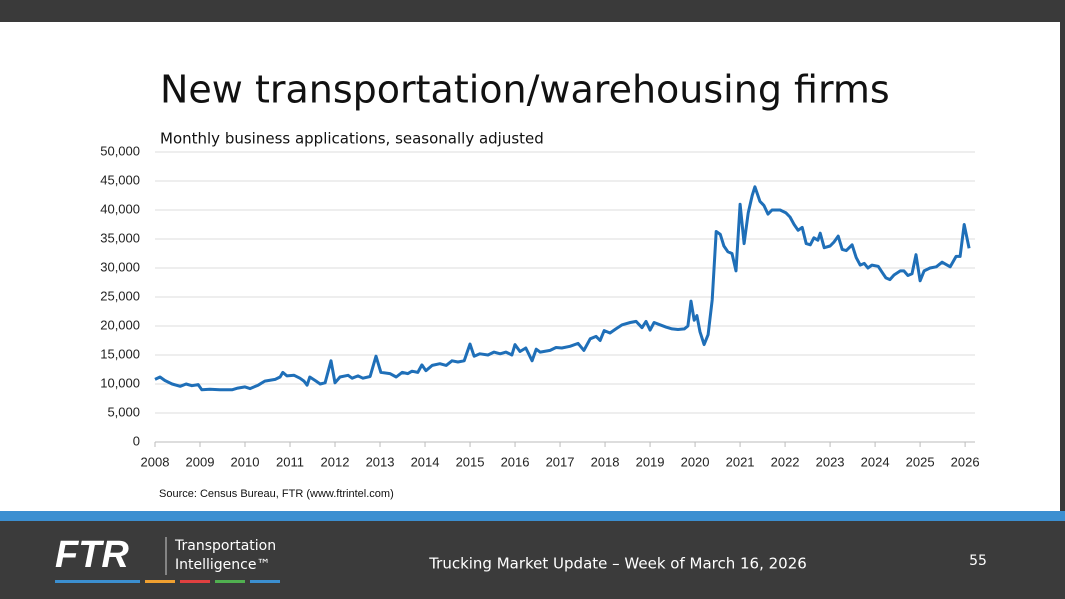 Image resolution: width=1065 pixels, height=599 pixels. What do you see at coordinates (875, 461) in the screenshot?
I see `x-tick-label: 2024` at bounding box center [875, 461].